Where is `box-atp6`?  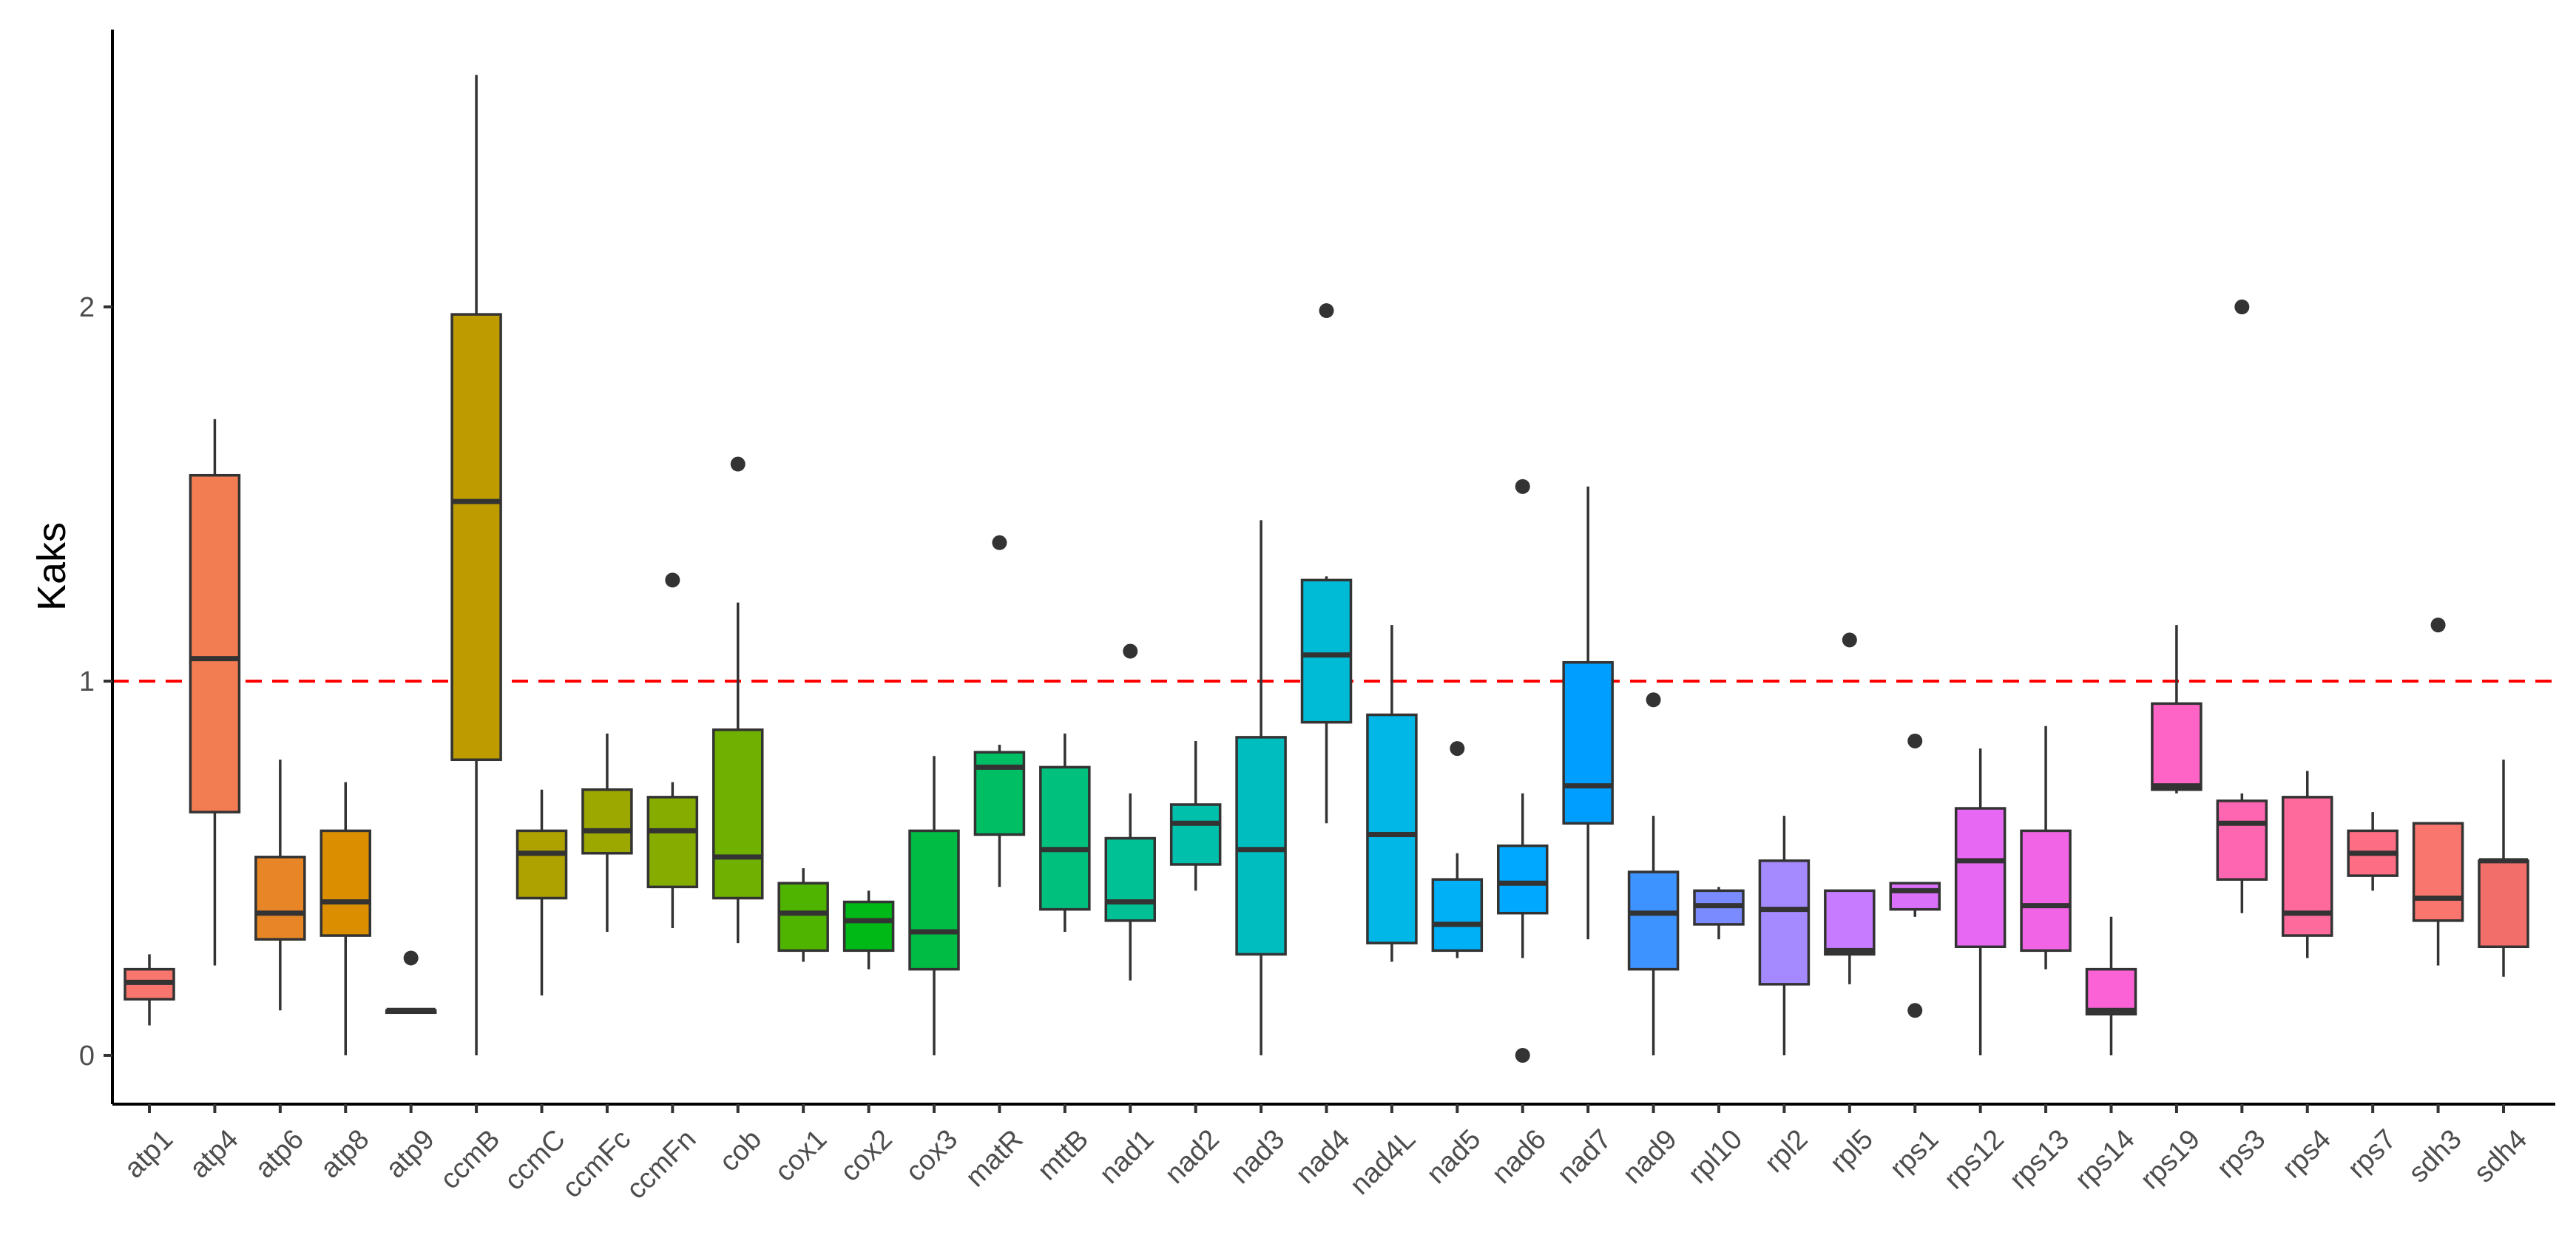 box-atp6 is located at coordinates (280, 885).